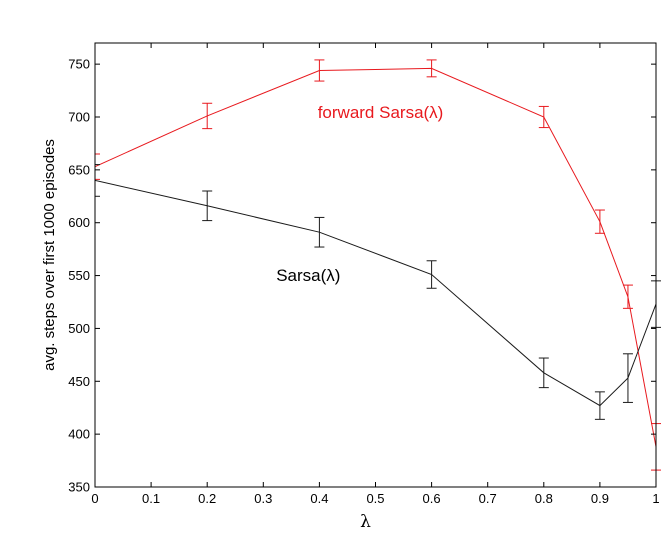 This screenshot has height=537, width=664. Describe the element at coordinates (375, 498) in the screenshot. I see `x-tick-label: 0.5` at that location.